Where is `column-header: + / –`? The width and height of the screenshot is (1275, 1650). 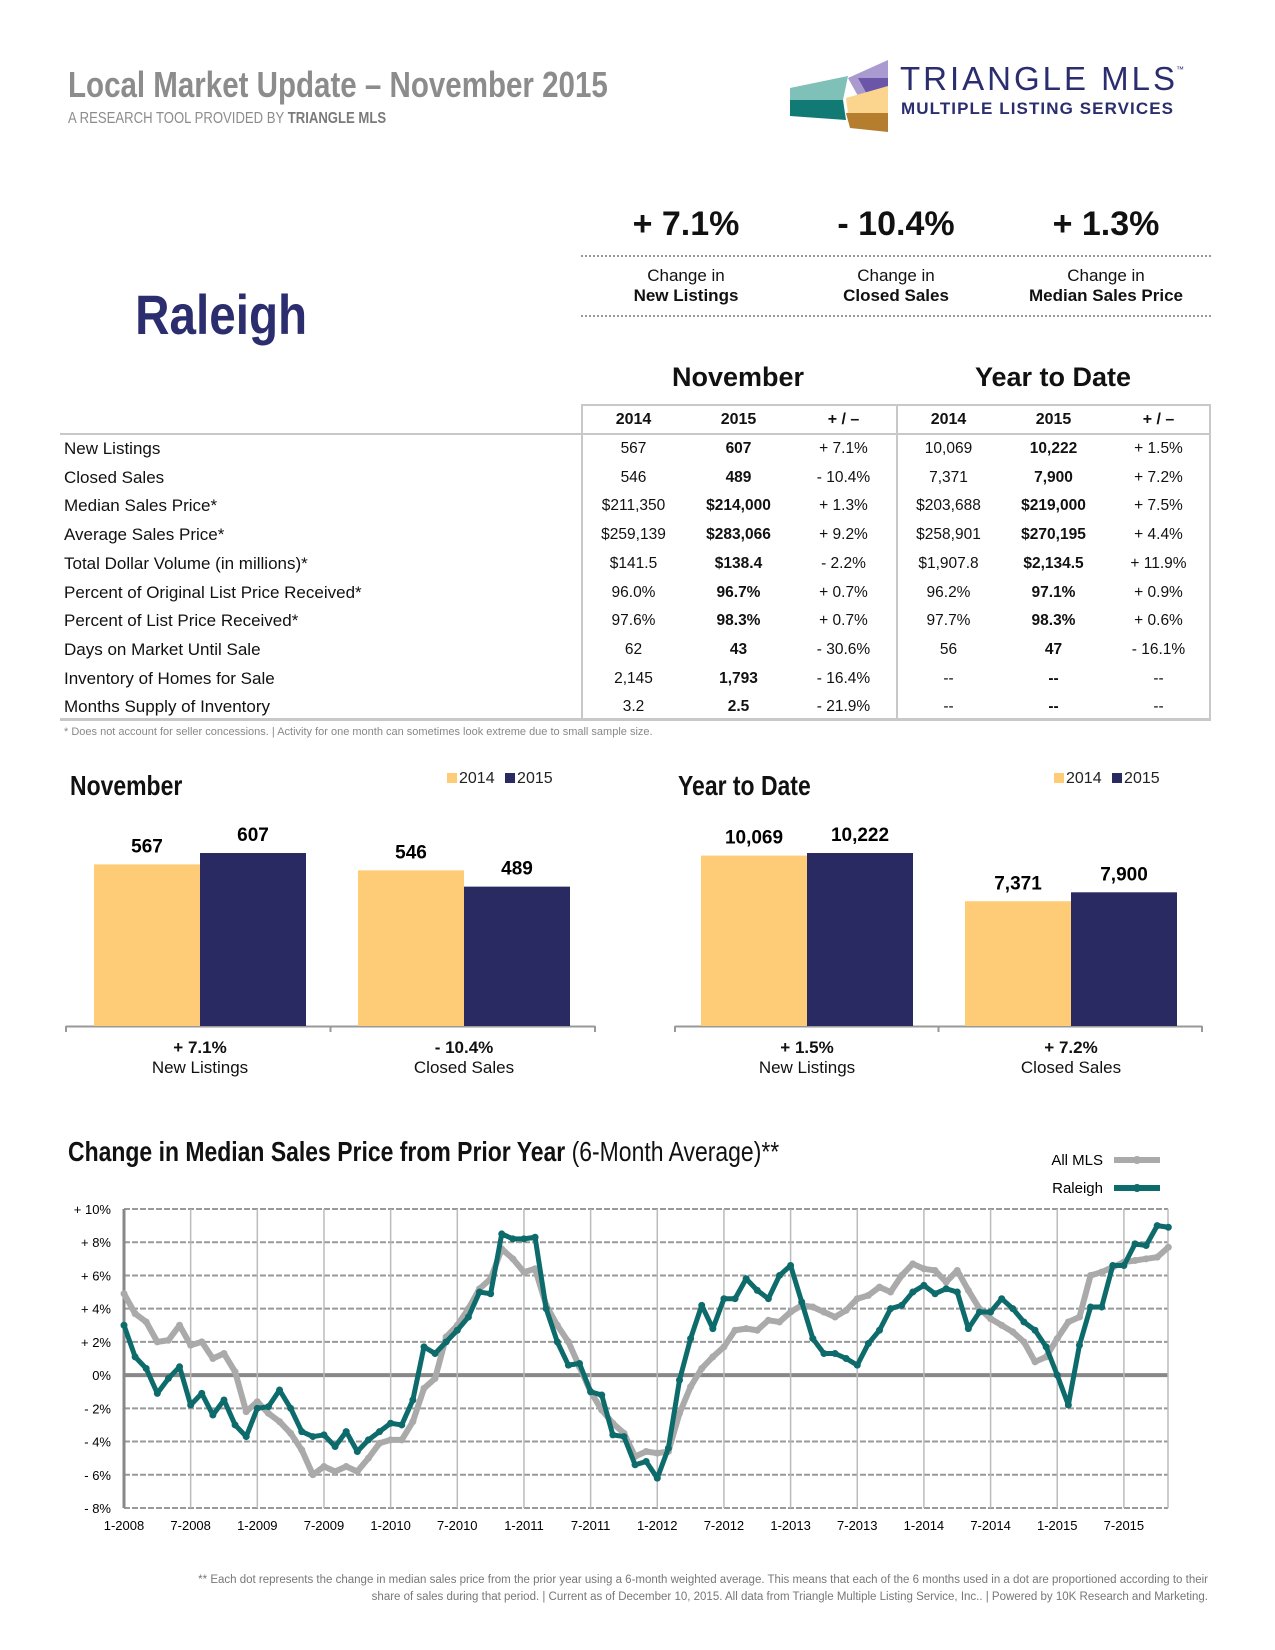 column-header: + / – is located at coordinates (843, 419).